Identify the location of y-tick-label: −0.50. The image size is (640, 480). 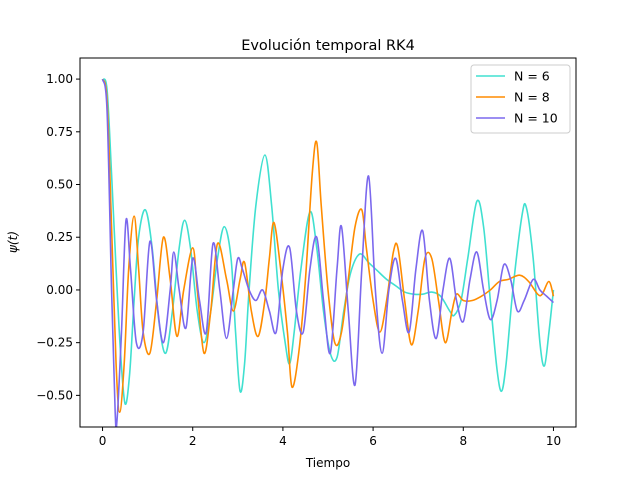
(54, 395).